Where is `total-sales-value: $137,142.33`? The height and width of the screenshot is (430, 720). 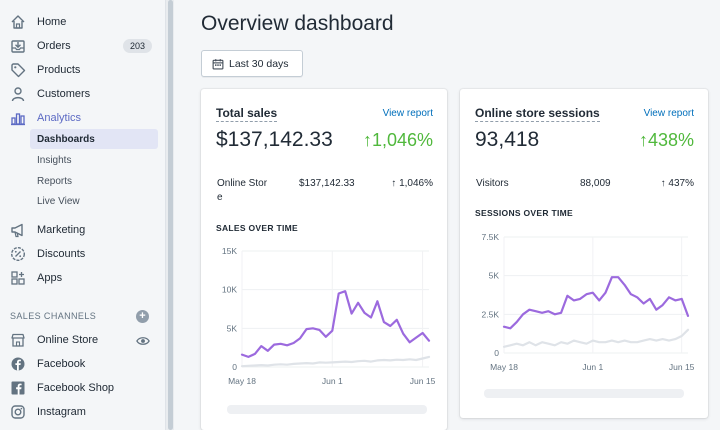
total-sales-value: $137,142.33 is located at coordinates (274, 139).